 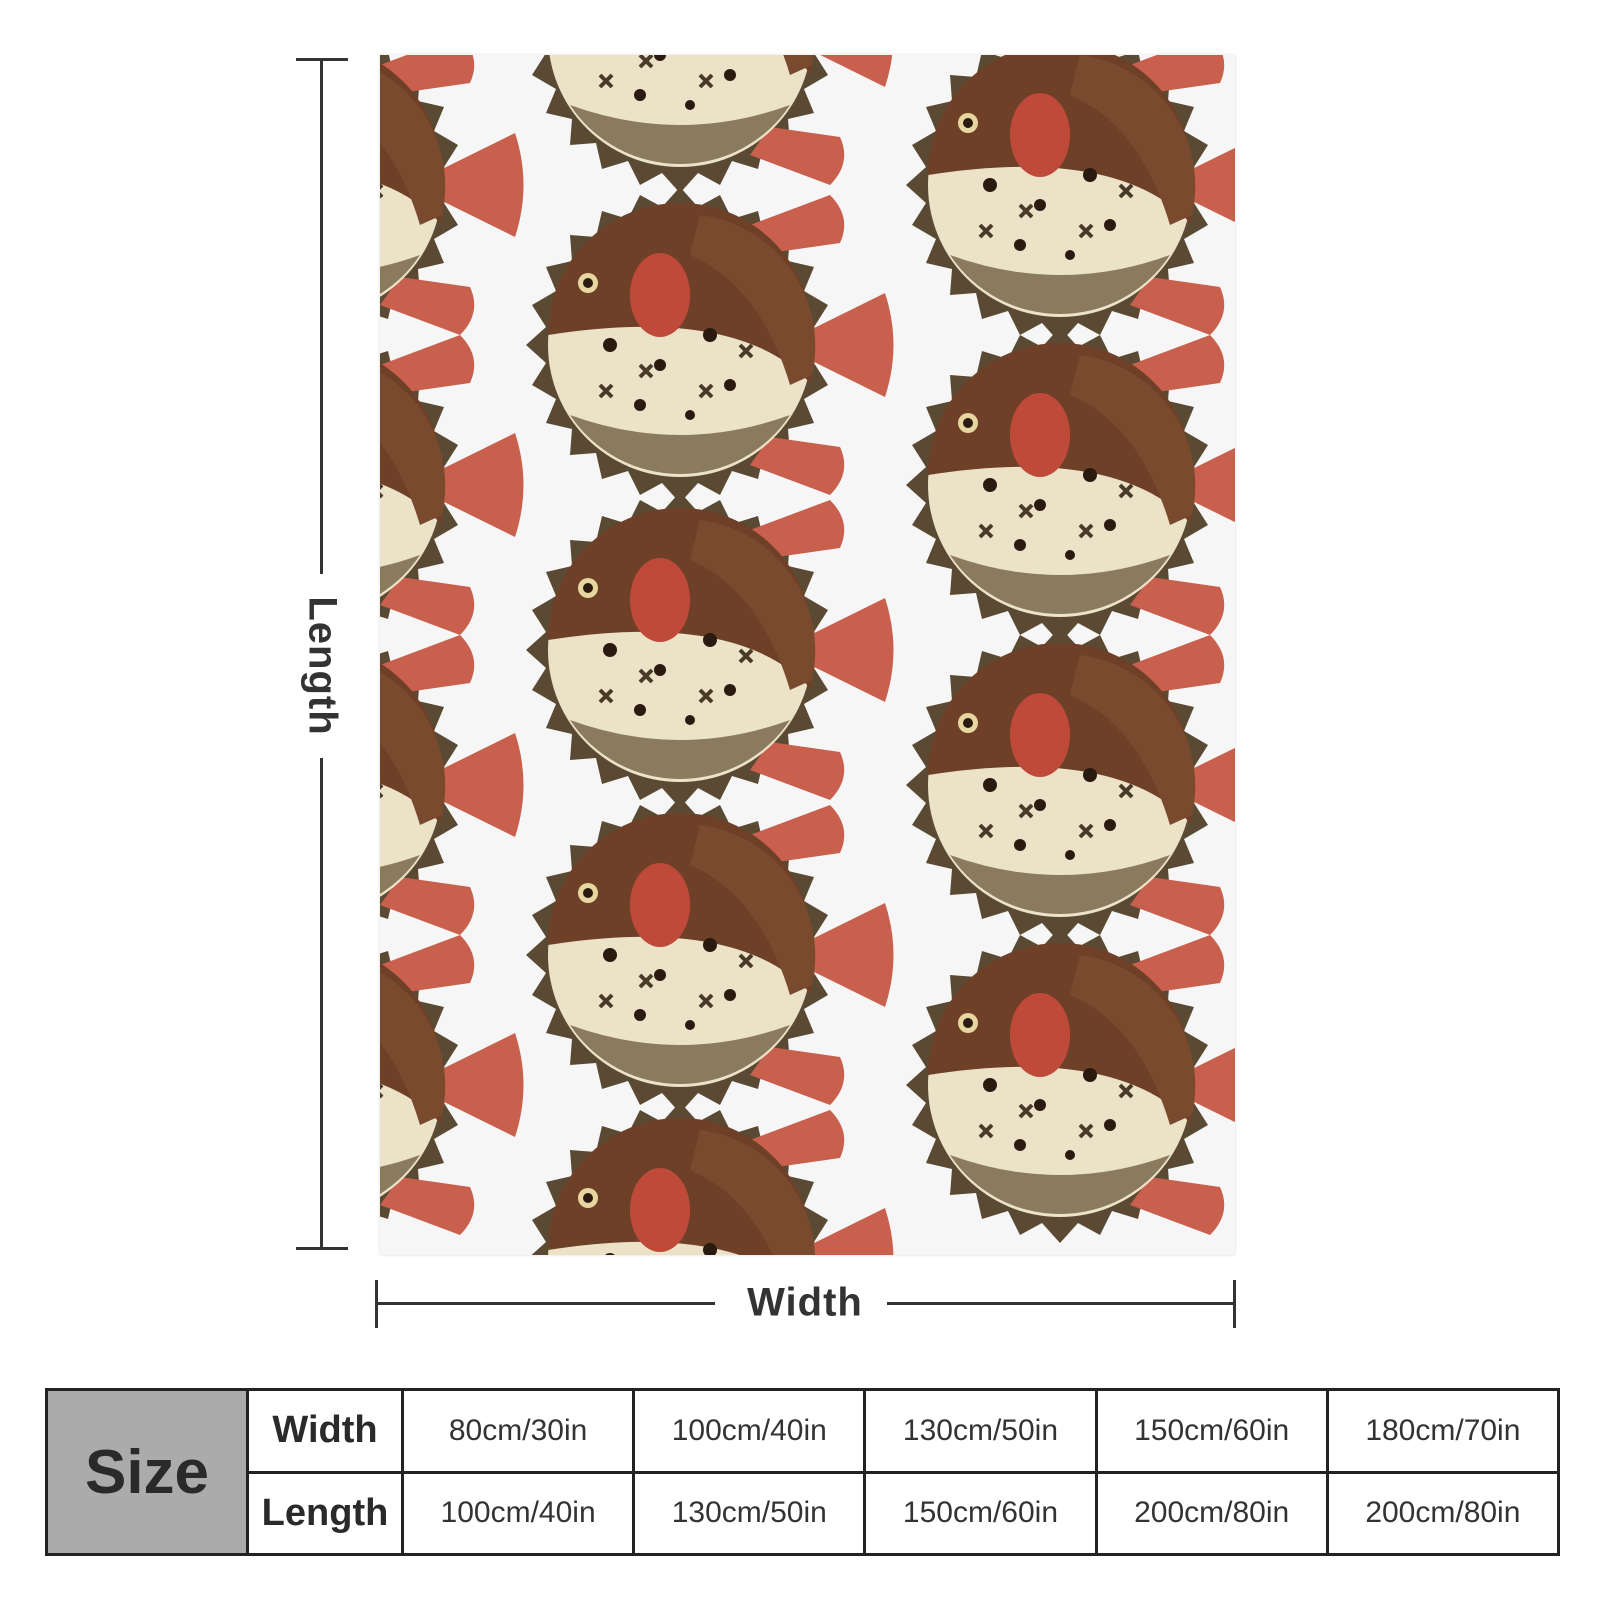 I want to click on length-dimension-marker: Length, so click(x=322, y=654).